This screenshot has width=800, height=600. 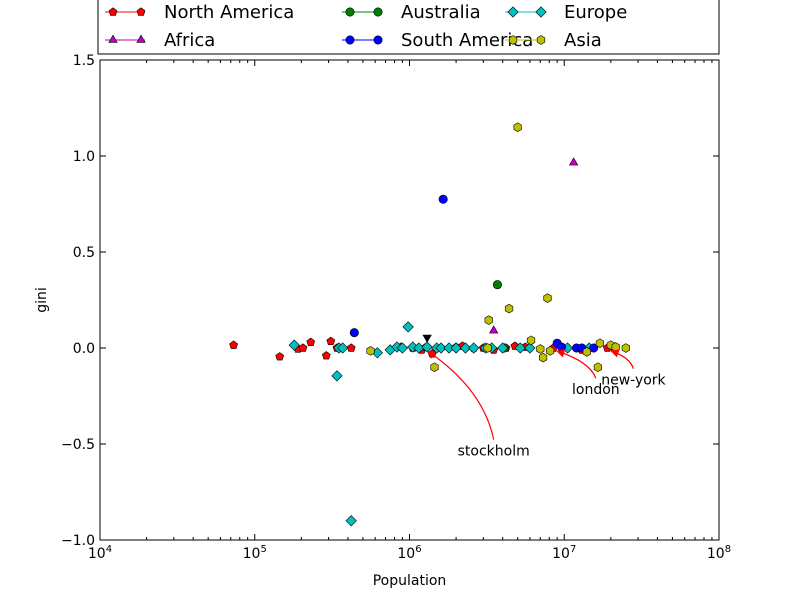 What do you see at coordinates (42, 300) in the screenshot?
I see `y-axis-label: gini` at bounding box center [42, 300].